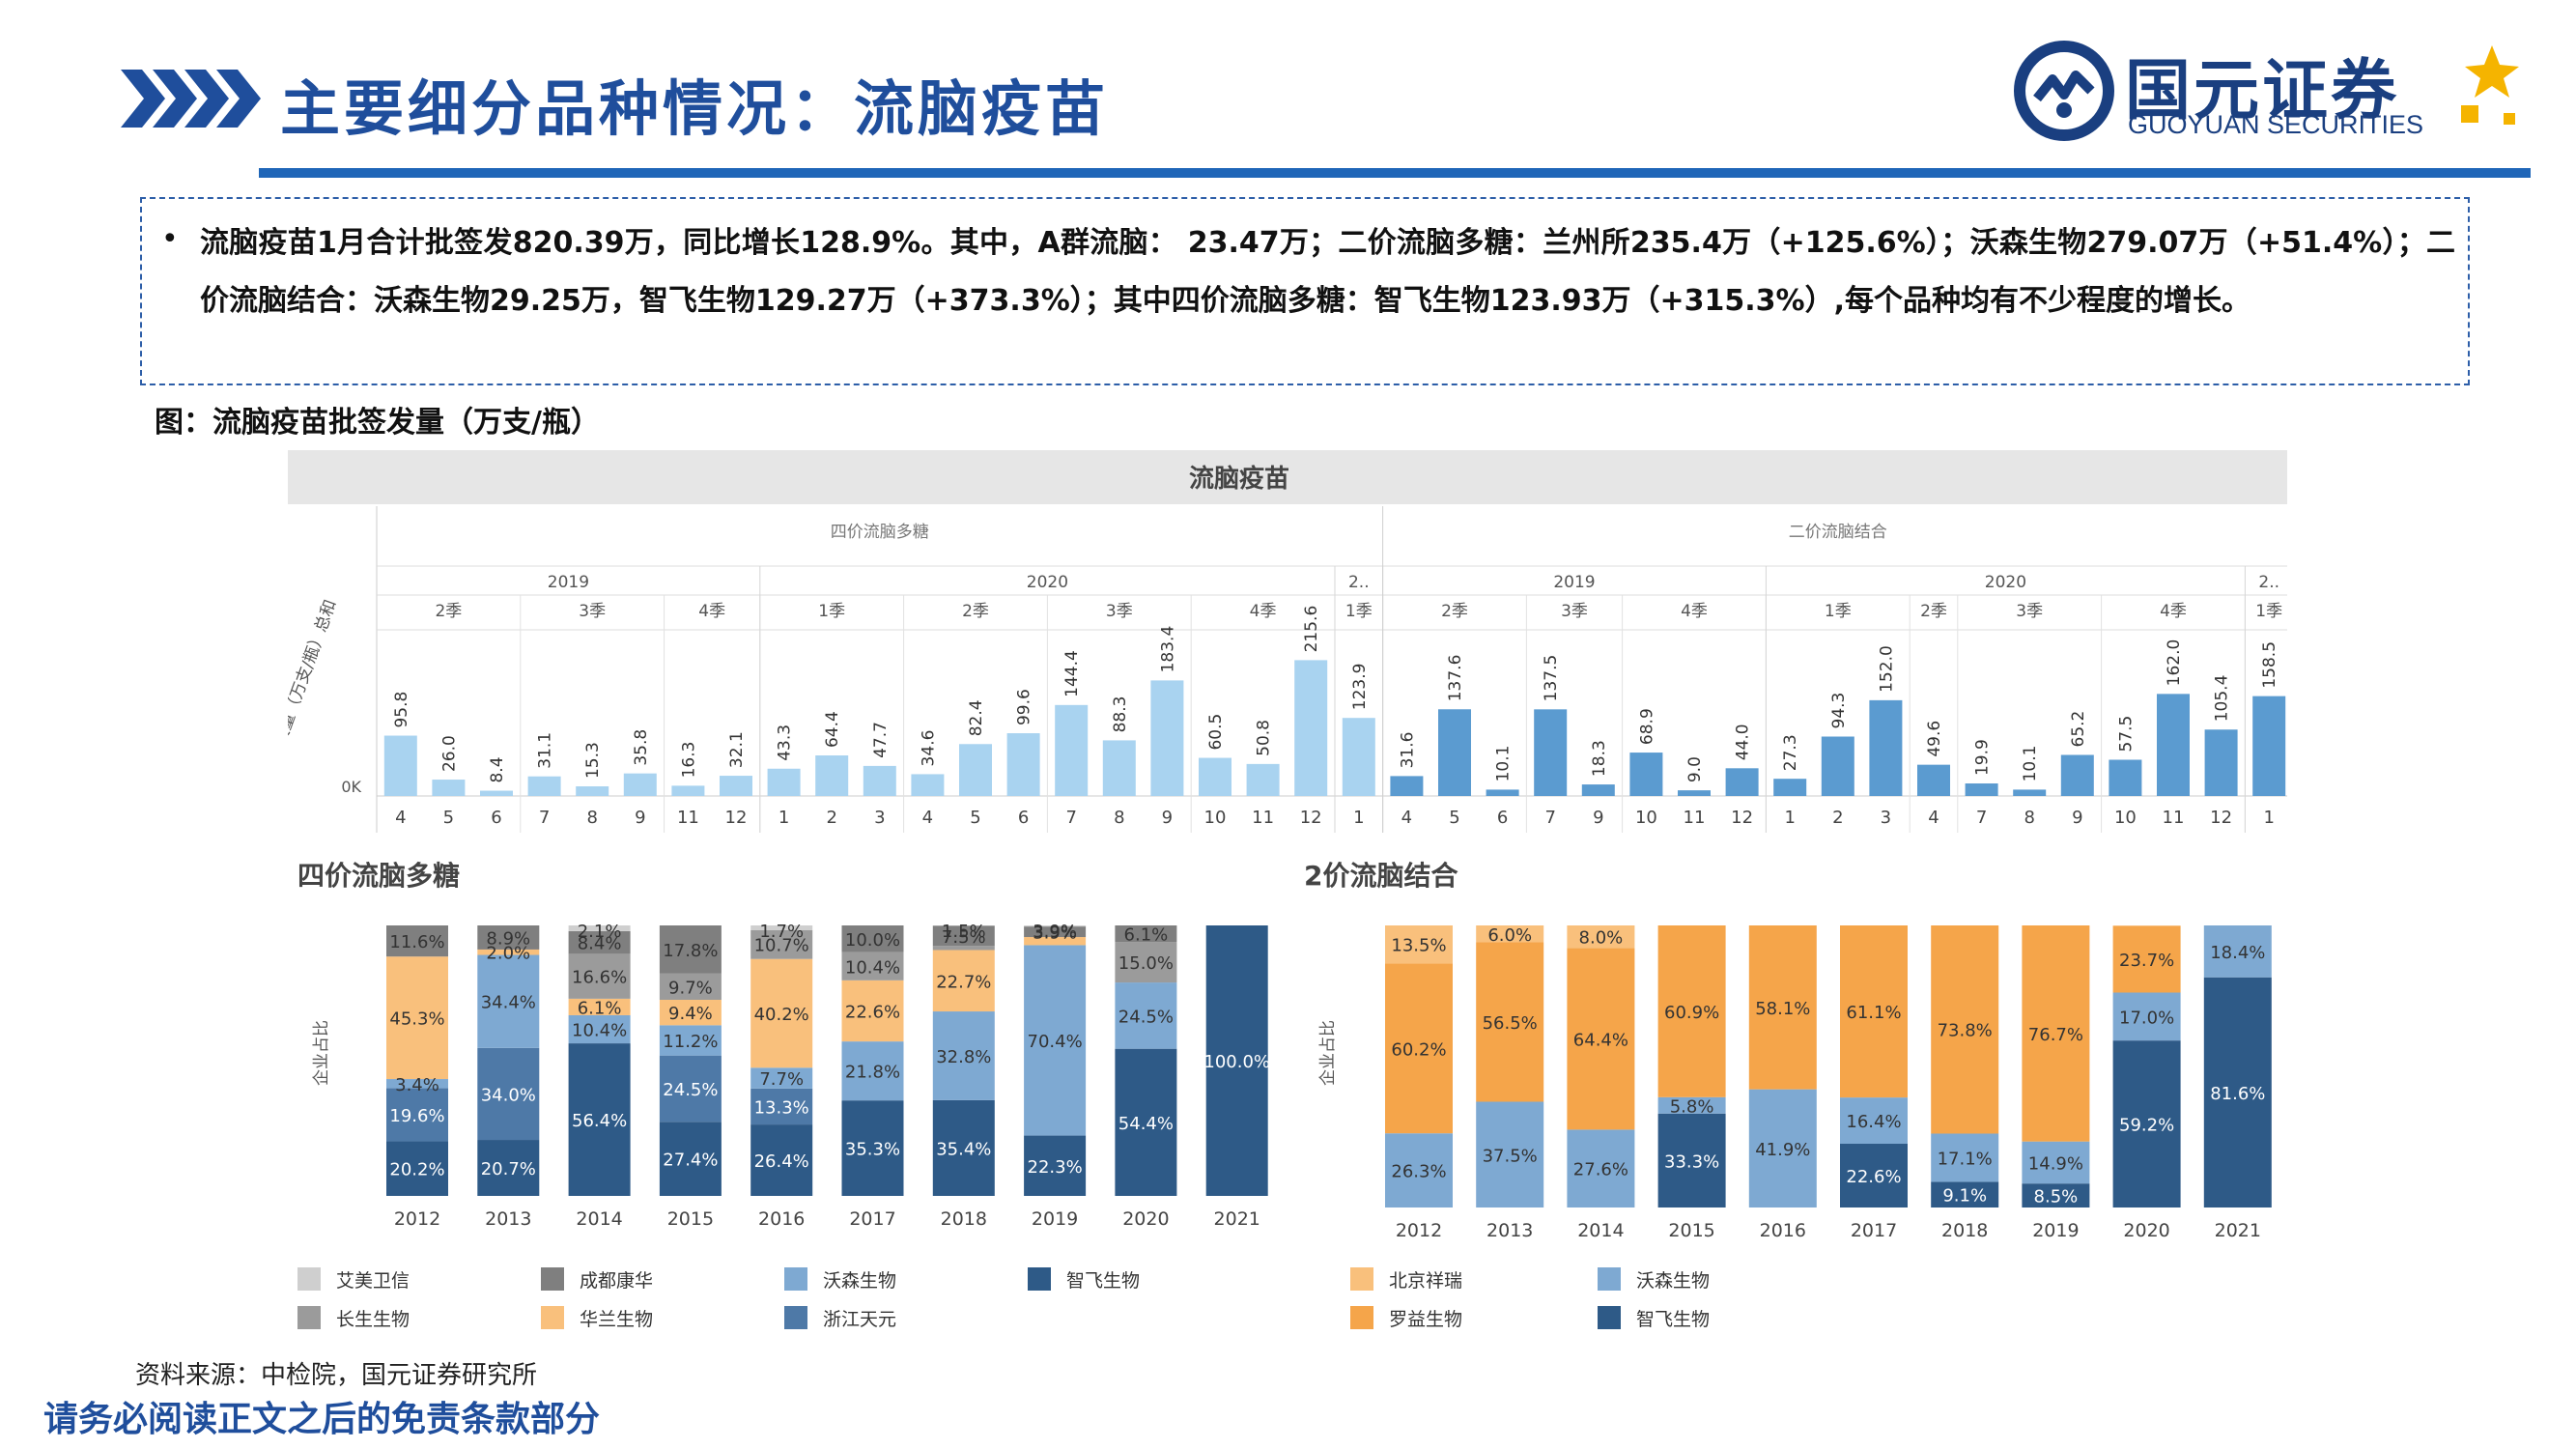 The height and width of the screenshot is (1449, 2576). Describe the element at coordinates (2262, 91) in the screenshot. I see `logo-chinese-name: 国元证券` at that location.